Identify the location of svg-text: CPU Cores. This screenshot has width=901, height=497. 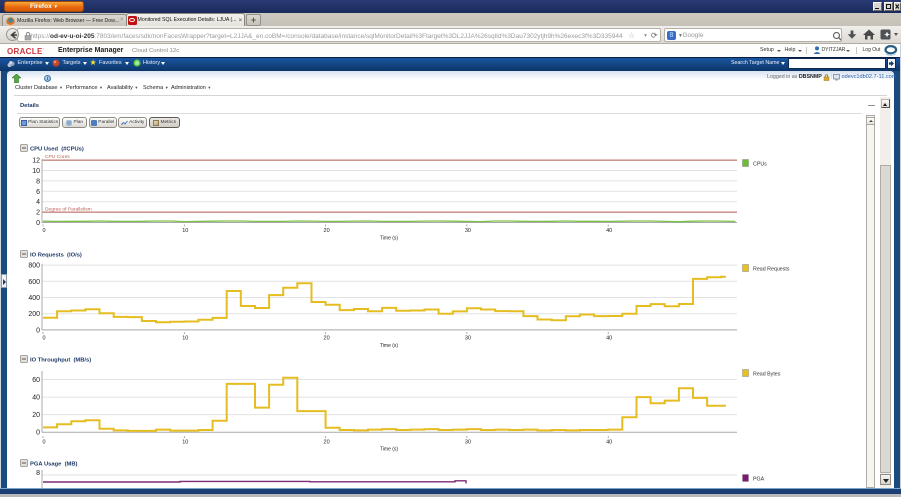
(57, 157).